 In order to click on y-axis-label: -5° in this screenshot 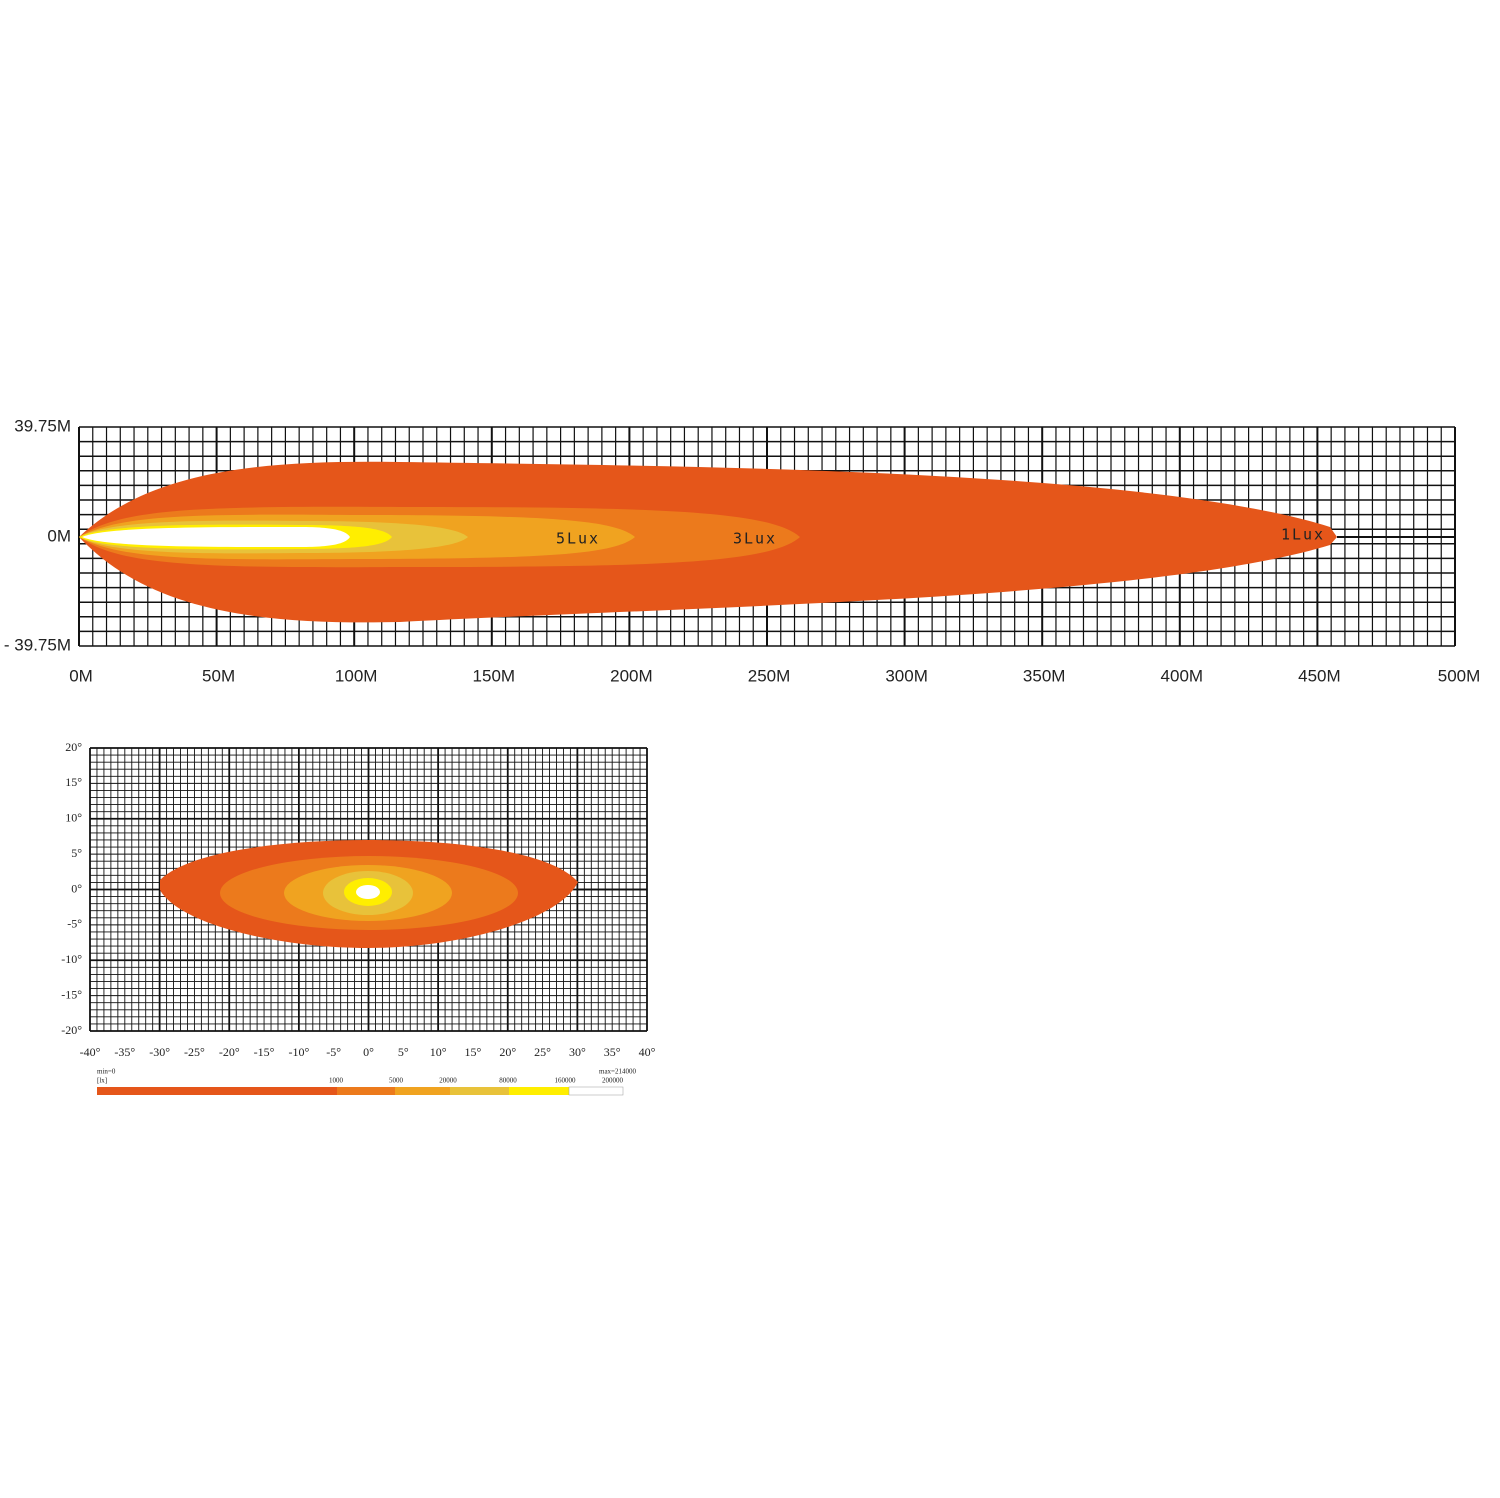, I will do `click(74, 924)`.